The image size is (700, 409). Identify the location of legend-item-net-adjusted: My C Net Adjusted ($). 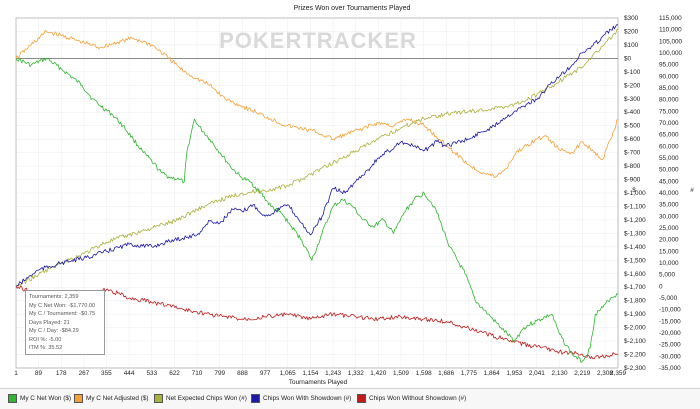
(111, 398).